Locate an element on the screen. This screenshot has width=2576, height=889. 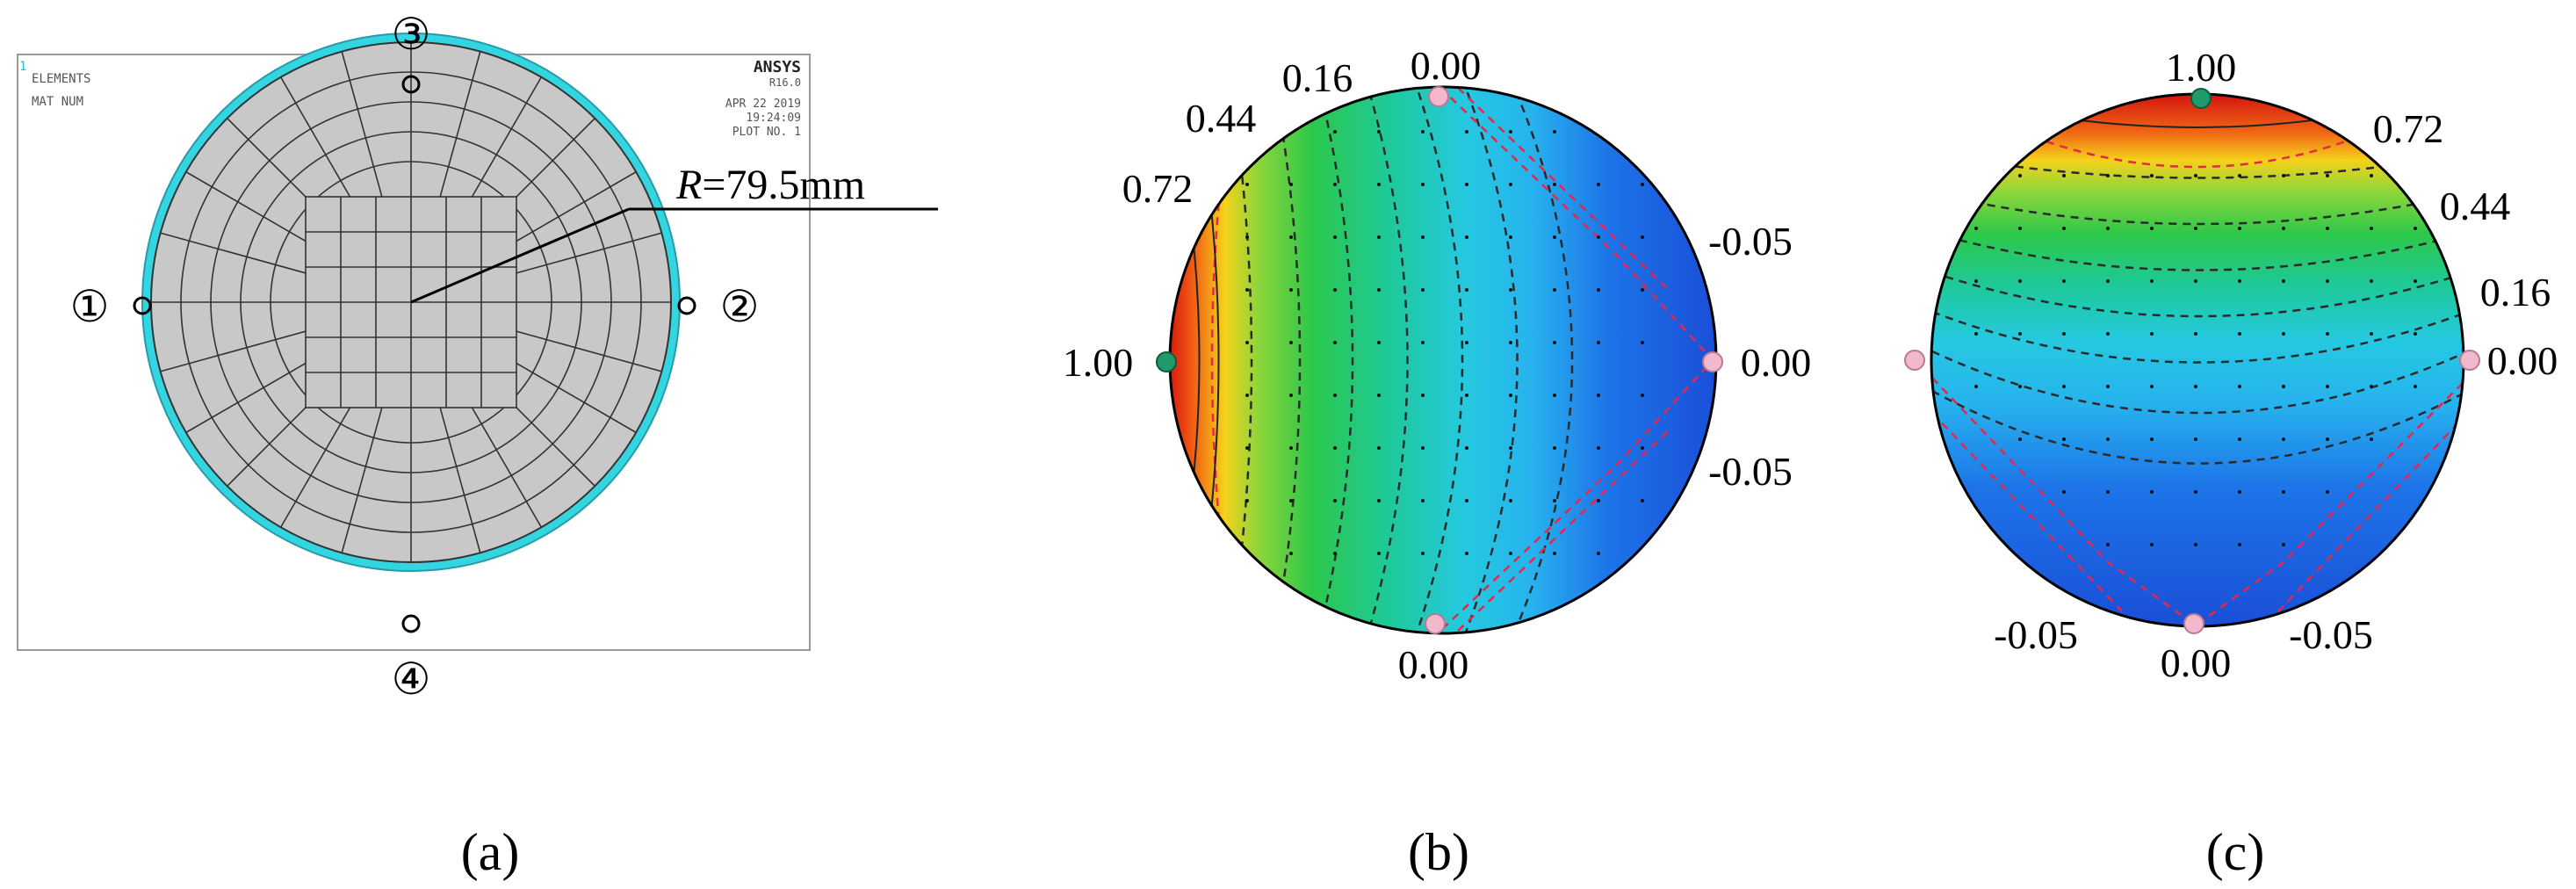
label-b-top: 0.00 is located at coordinates (1446, 65).